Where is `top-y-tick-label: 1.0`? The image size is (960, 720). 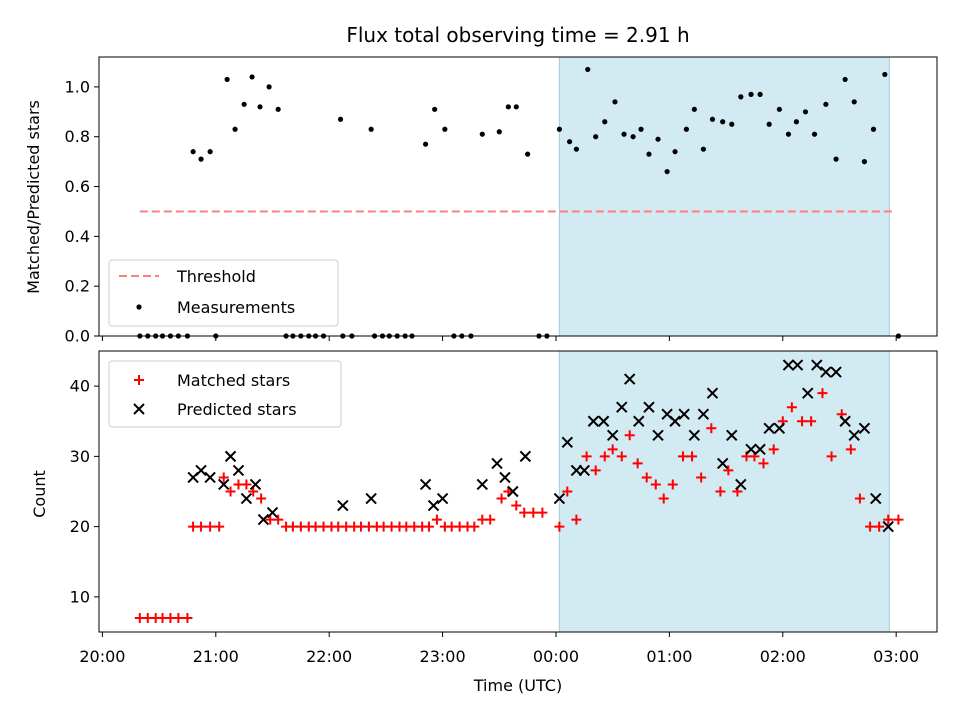 top-y-tick-label: 1.0 is located at coordinates (77, 86).